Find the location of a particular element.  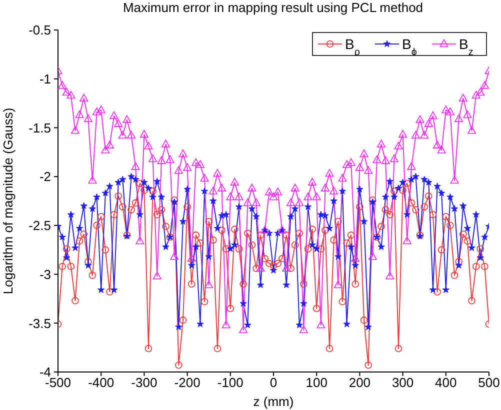

x-tick-label: -300 is located at coordinates (144, 382).